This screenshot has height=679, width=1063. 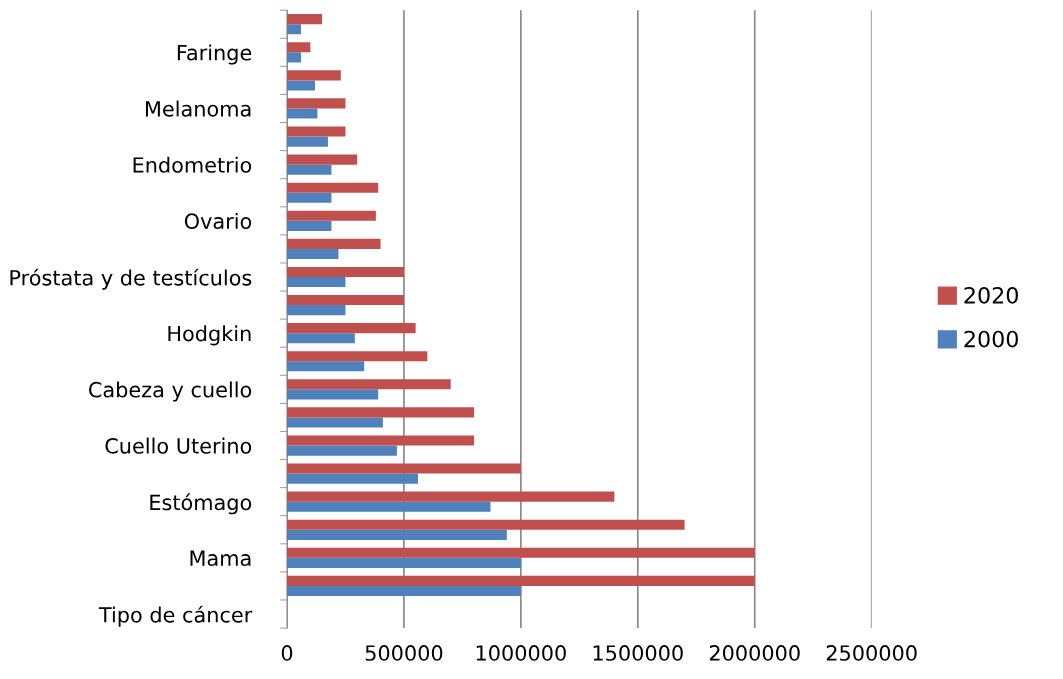 What do you see at coordinates (209, 335) in the screenshot?
I see `y-tick-label: Hodgkin` at bounding box center [209, 335].